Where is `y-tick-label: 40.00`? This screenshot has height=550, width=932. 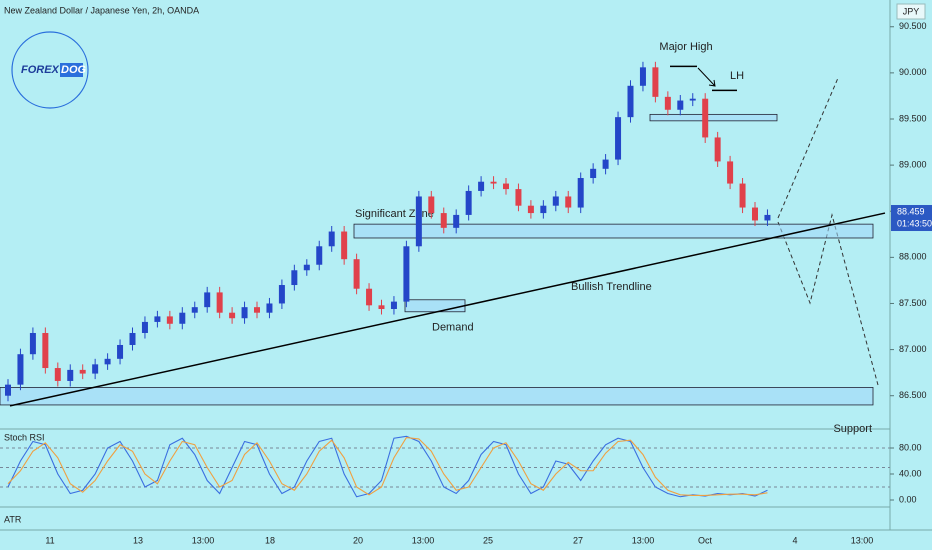
y-tick-label: 40.00 is located at coordinates (910, 473).